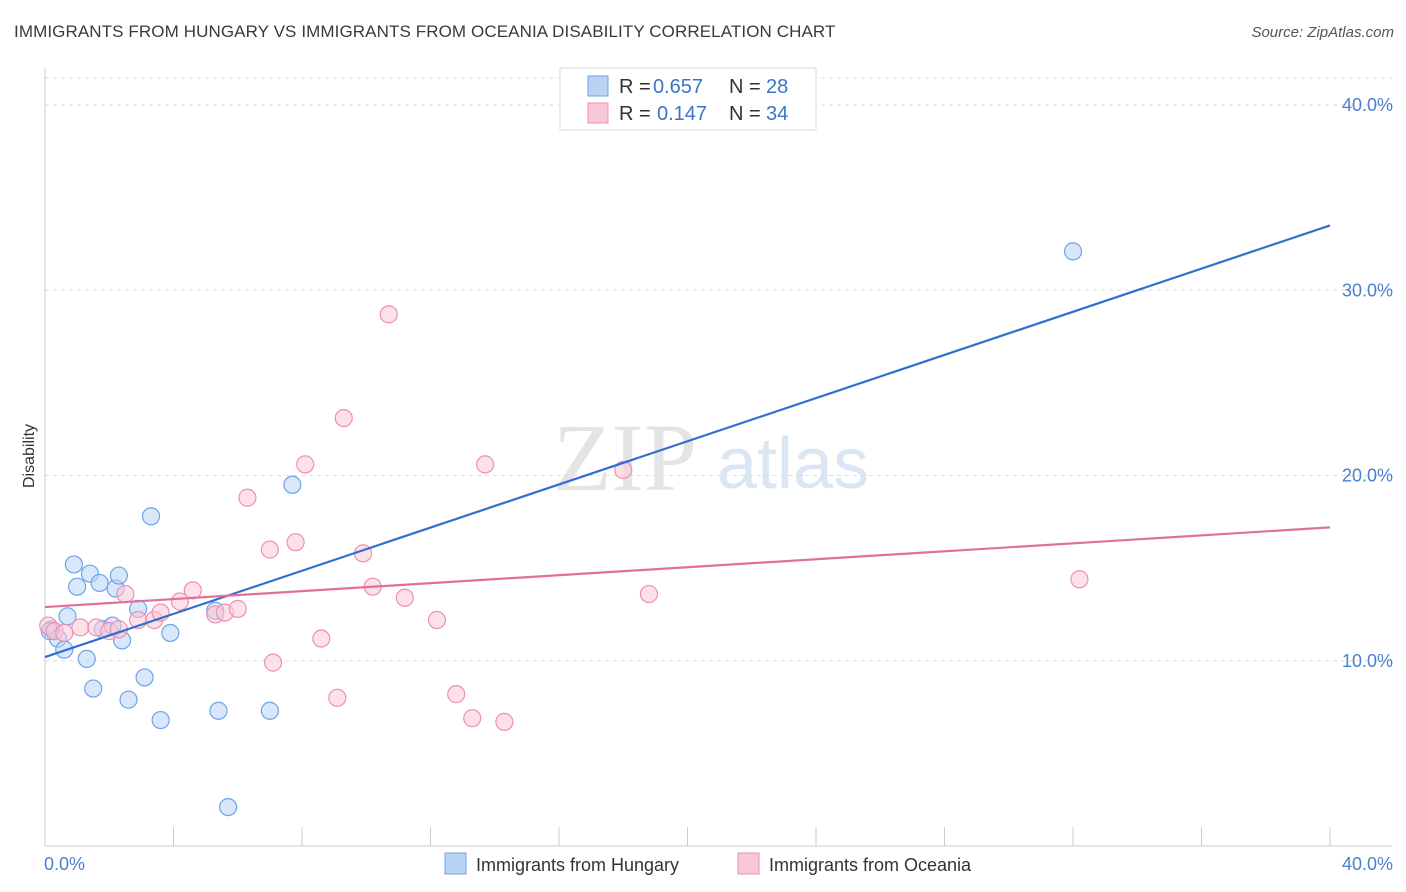 The image size is (1406, 892). I want to click on series-label-hungary: Immigrants from Hungary, so click(577, 865).